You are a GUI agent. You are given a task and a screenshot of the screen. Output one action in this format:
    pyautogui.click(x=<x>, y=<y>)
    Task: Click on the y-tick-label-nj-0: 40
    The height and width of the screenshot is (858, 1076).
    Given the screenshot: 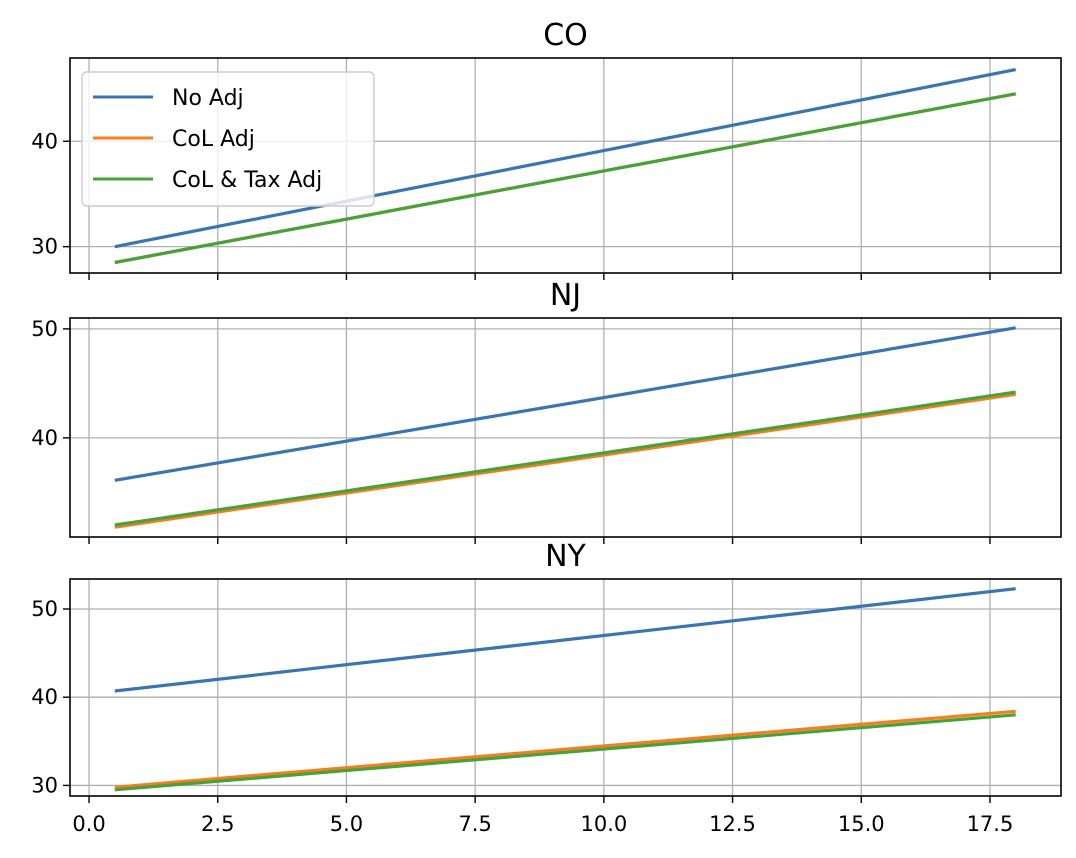 What is the action you would take?
    pyautogui.click(x=44, y=438)
    